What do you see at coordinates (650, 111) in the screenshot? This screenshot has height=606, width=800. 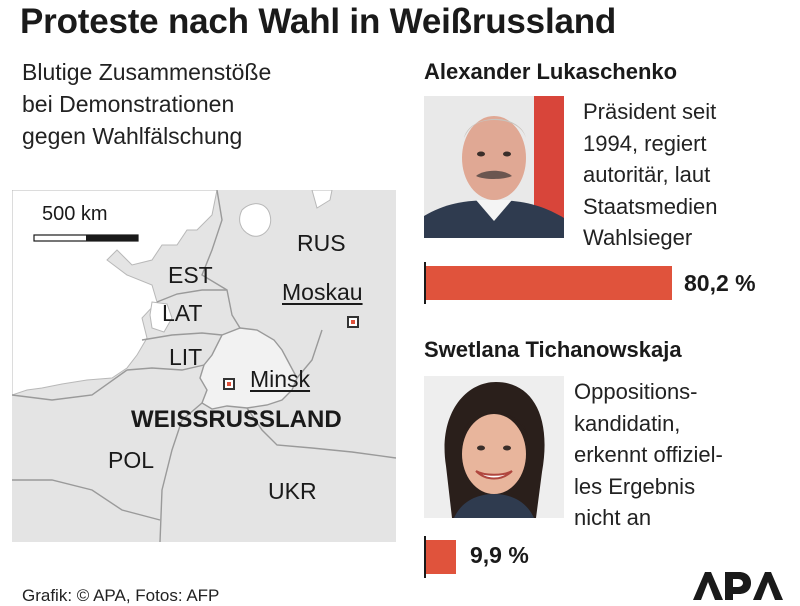 I see `description-line: Präsident seit` at bounding box center [650, 111].